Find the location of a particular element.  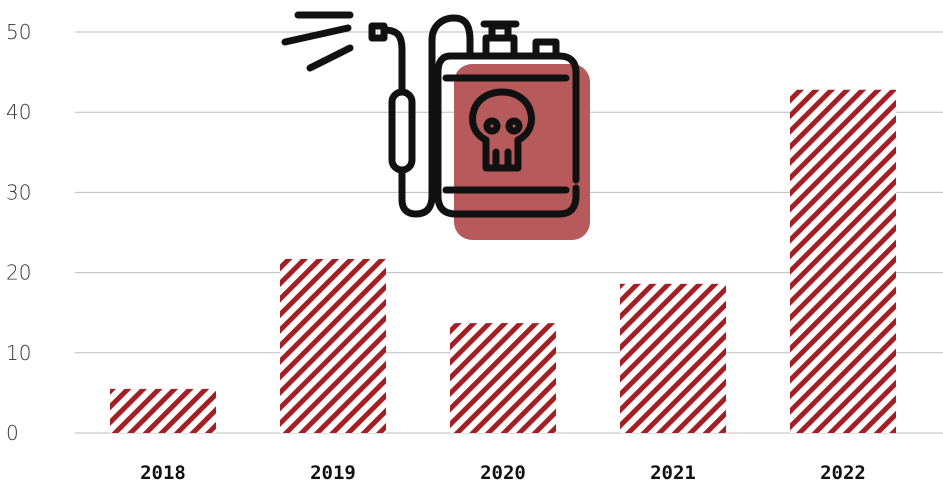

x-tick-label: 2022 is located at coordinates (843, 473).